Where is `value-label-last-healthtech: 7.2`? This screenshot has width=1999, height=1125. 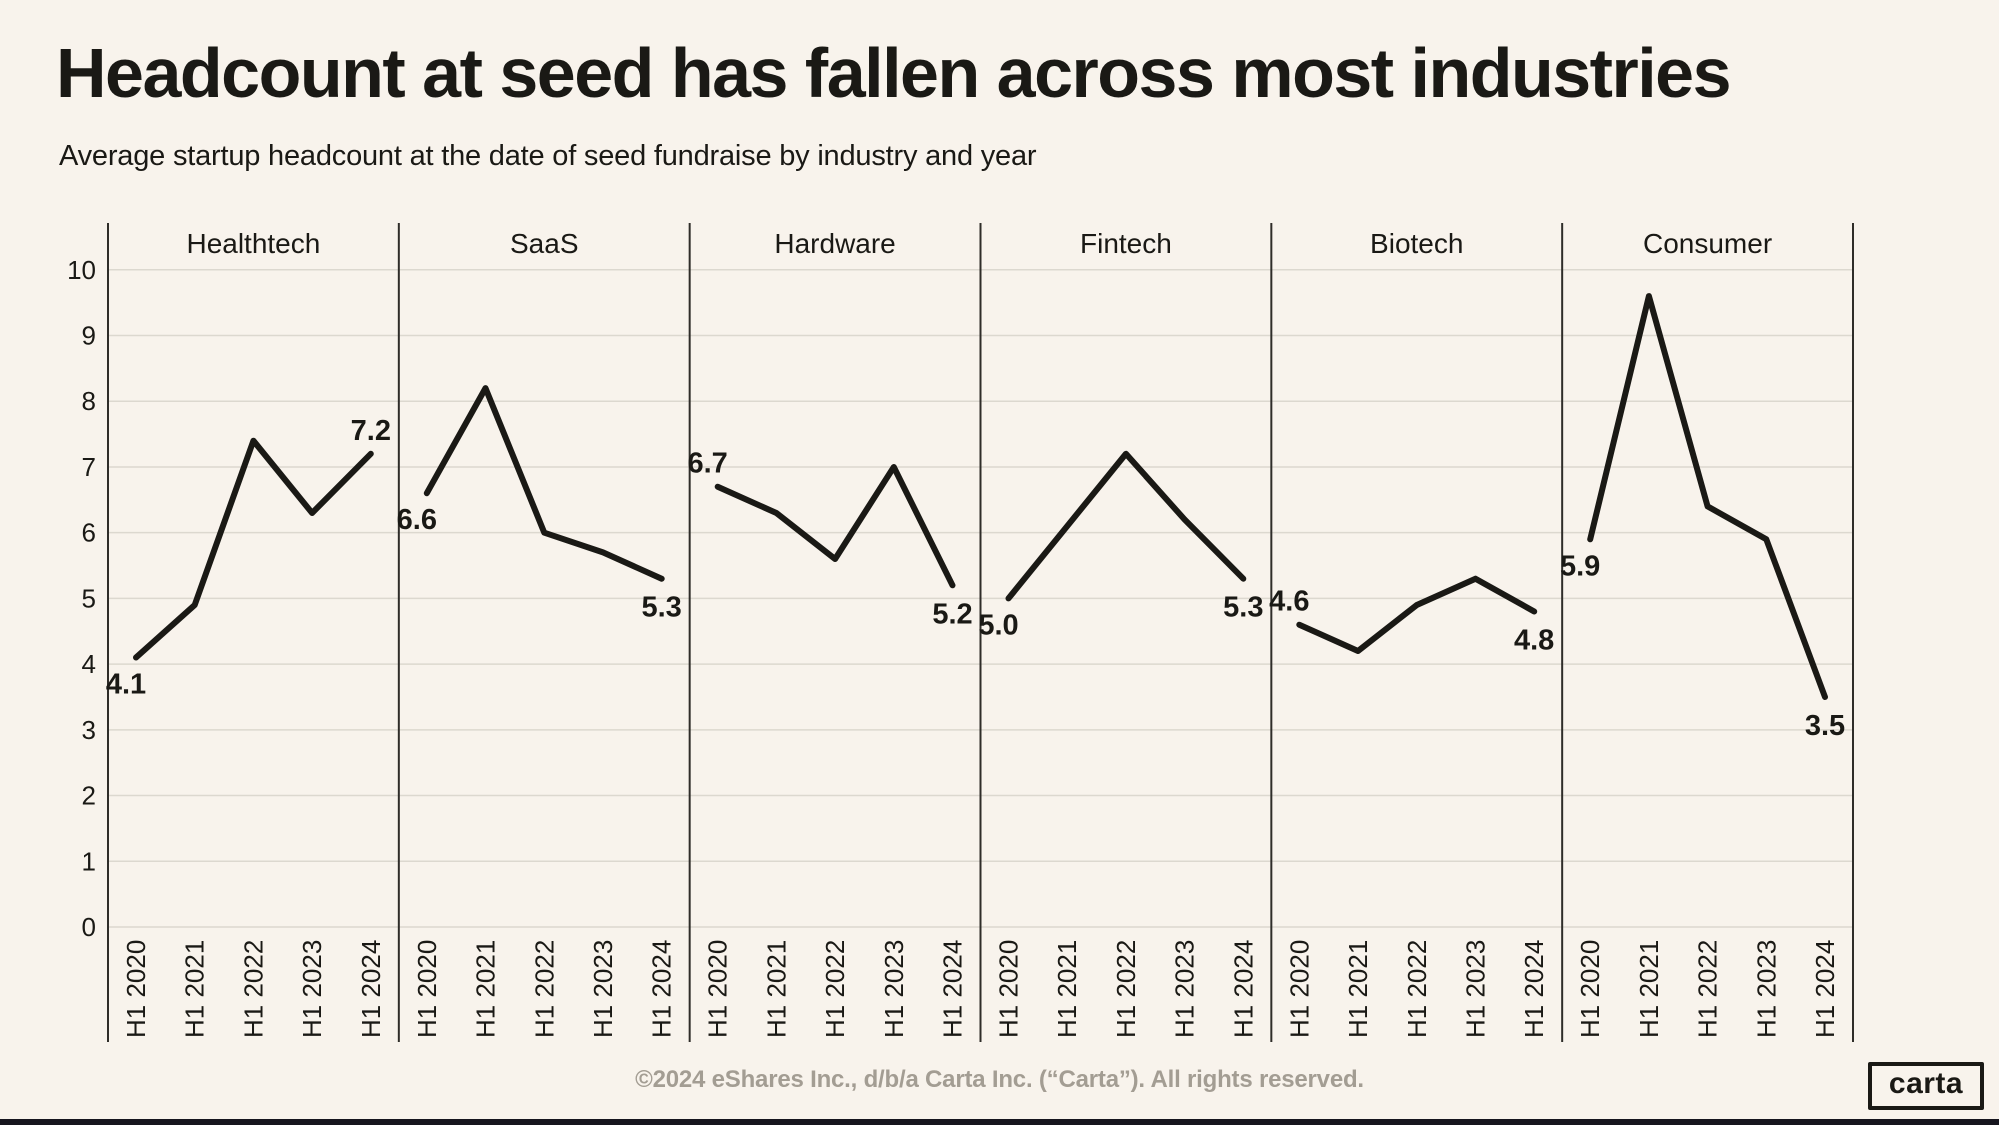 value-label-last-healthtech: 7.2 is located at coordinates (371, 431).